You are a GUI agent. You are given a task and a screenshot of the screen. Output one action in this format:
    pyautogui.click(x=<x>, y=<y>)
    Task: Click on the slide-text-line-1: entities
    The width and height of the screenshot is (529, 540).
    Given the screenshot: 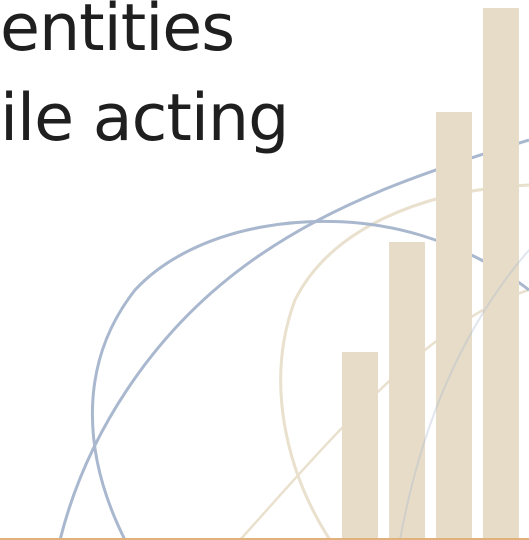 What is the action you would take?
    pyautogui.click(x=117, y=33)
    